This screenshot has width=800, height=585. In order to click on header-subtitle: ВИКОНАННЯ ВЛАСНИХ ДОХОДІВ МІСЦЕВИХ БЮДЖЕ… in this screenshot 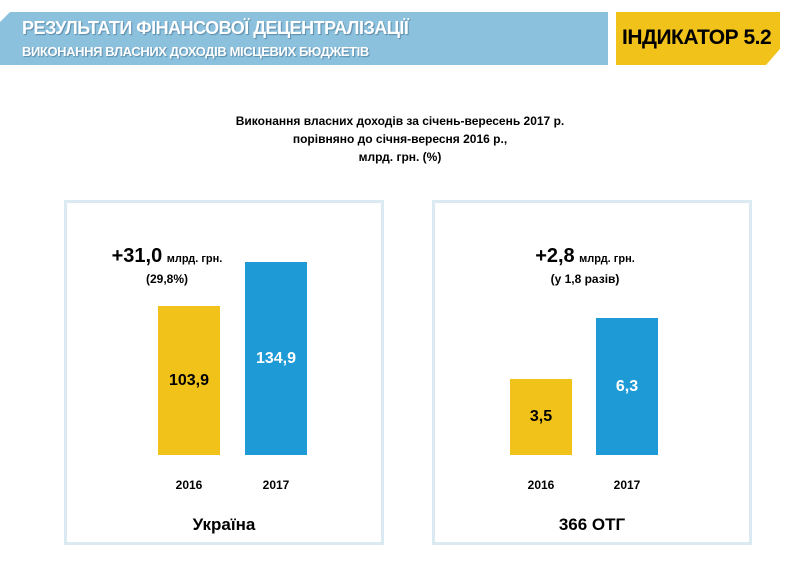, I will do `click(195, 51)`.